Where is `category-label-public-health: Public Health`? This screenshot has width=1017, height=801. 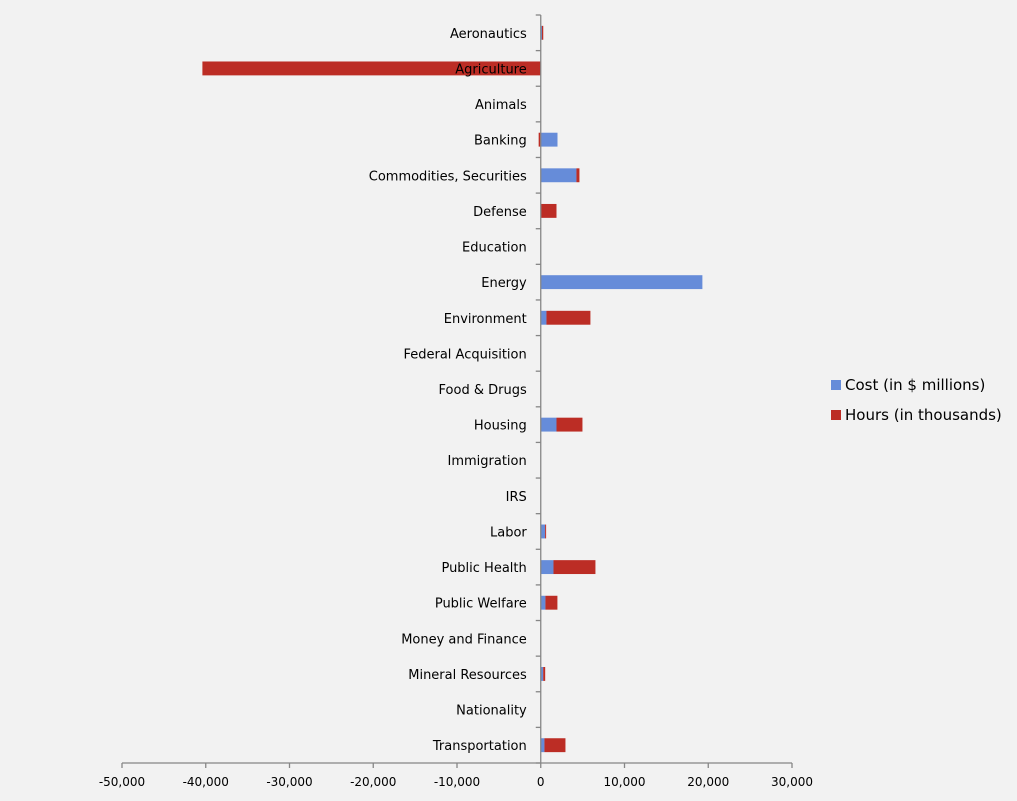 category-label-public-health: Public Health is located at coordinates (483, 568).